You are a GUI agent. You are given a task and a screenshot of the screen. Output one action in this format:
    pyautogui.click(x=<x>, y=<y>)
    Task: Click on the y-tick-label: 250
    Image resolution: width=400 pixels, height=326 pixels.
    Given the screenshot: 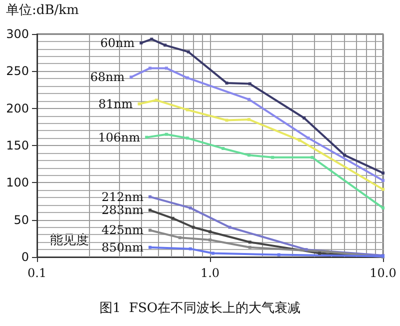 What is the action you would take?
    pyautogui.click(x=17, y=71)
    